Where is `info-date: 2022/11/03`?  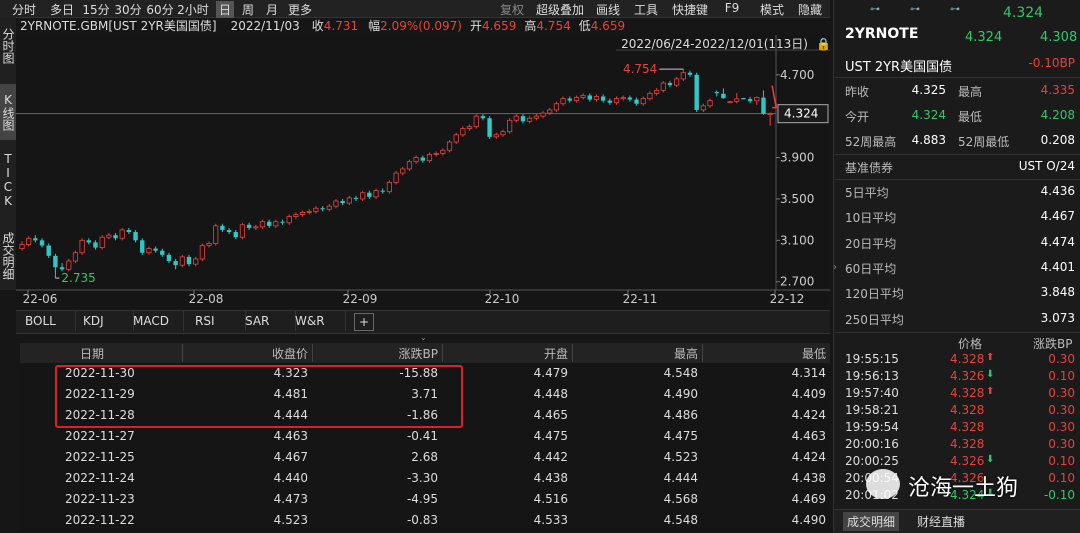 info-date: 2022/11/03 is located at coordinates (265, 26).